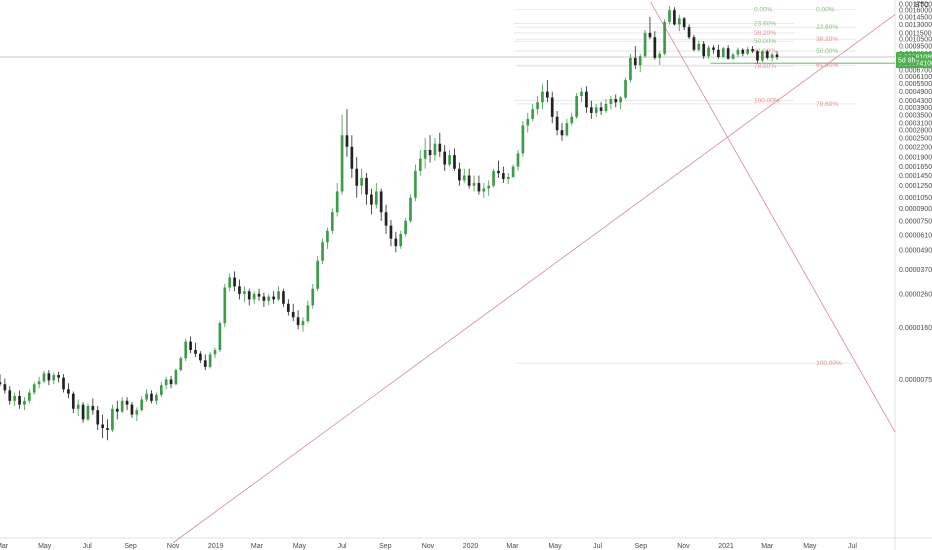 This screenshot has width=932, height=550. I want to click on x-tick-label: 2019, so click(216, 546).